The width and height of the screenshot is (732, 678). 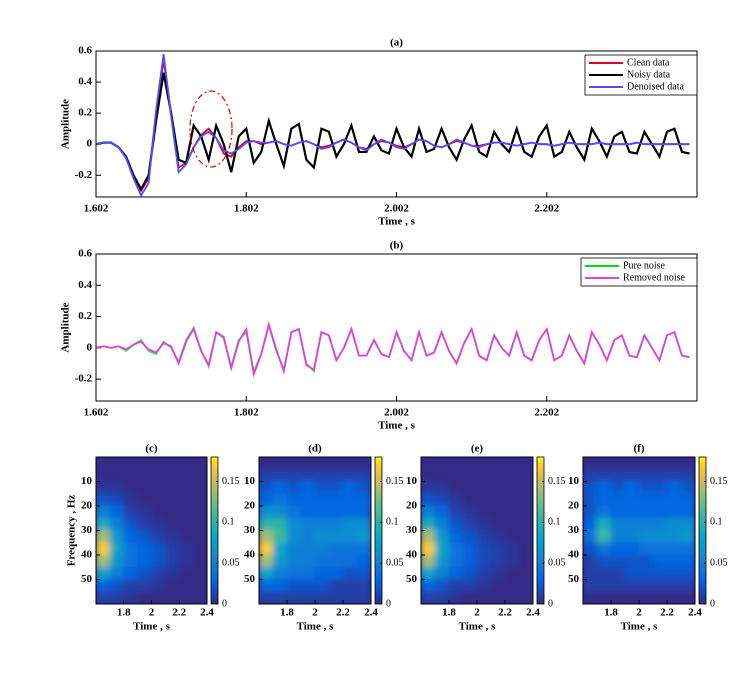 I want to click on x-tick-label: 2.4, so click(x=533, y=613).